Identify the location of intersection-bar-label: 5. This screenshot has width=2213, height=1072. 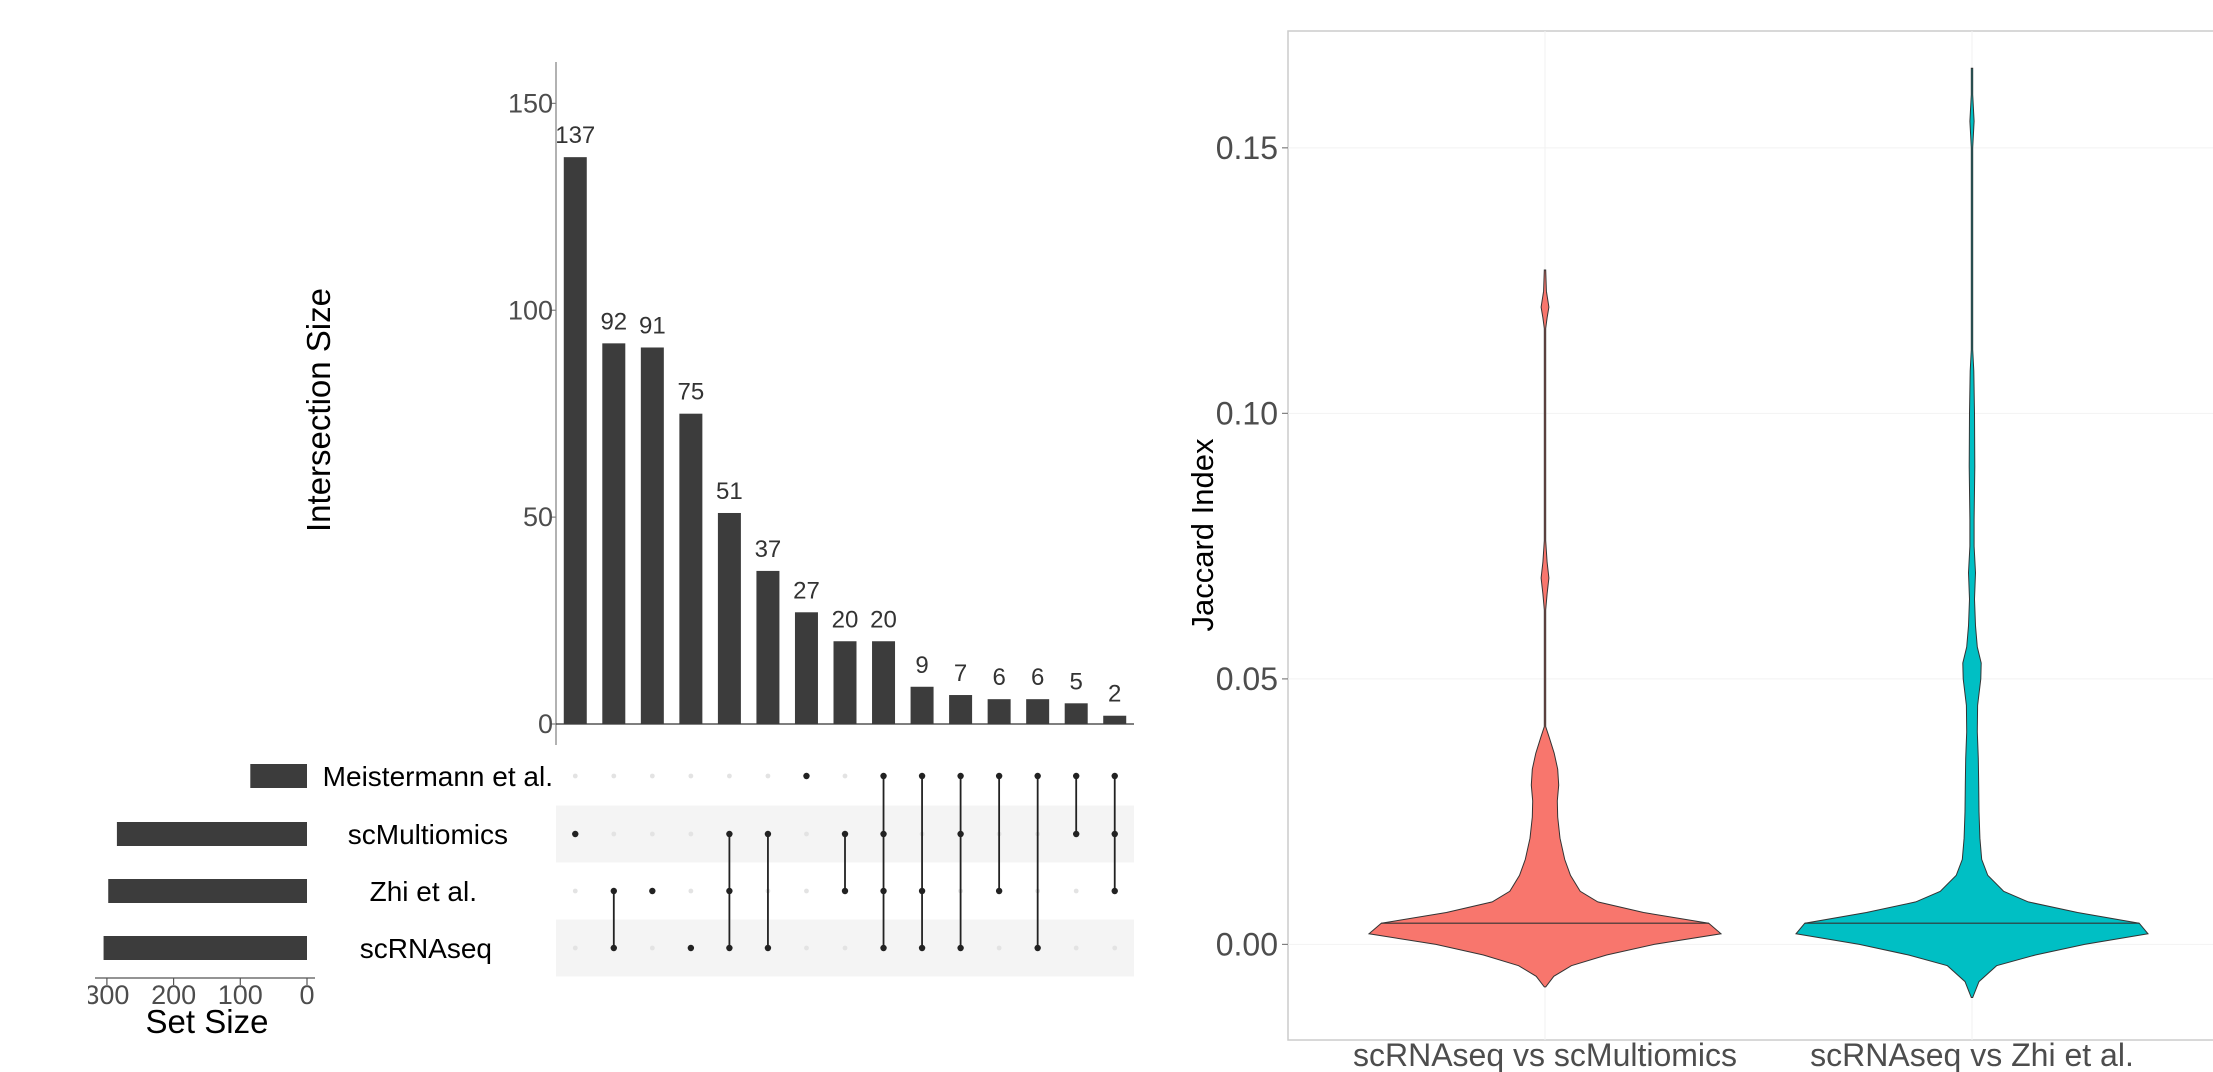
(1076, 681).